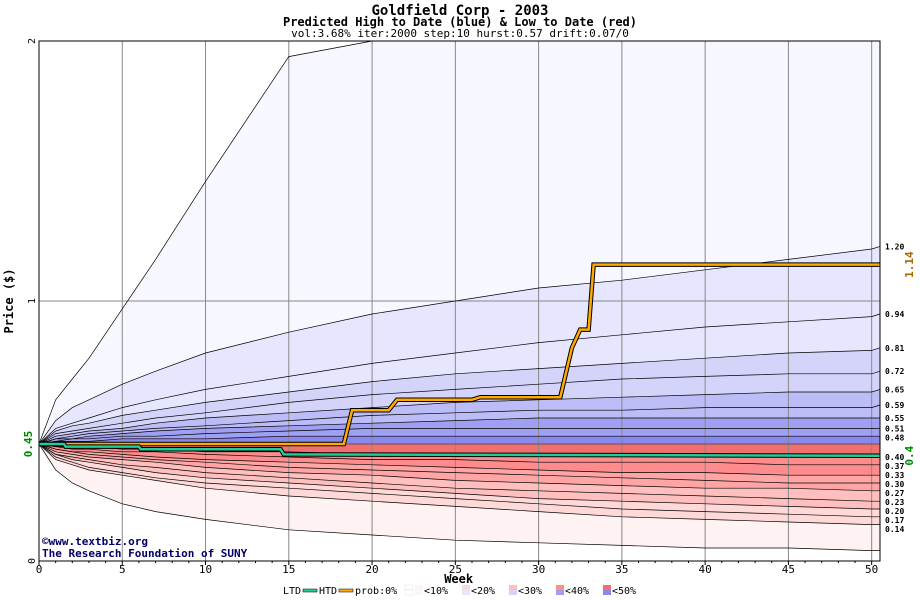 The height and width of the screenshot is (600, 920). I want to click on y-tick-label: 1, so click(32, 301).